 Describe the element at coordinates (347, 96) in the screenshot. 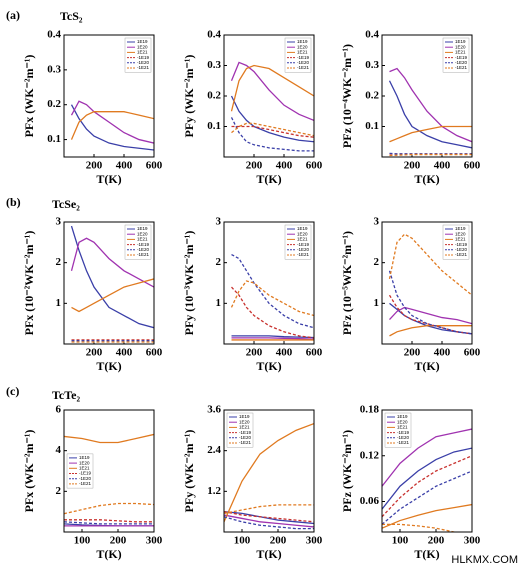

I see `y-axis-label: PFz (10⁻⁴WK⁻²m⁻¹)` at that location.